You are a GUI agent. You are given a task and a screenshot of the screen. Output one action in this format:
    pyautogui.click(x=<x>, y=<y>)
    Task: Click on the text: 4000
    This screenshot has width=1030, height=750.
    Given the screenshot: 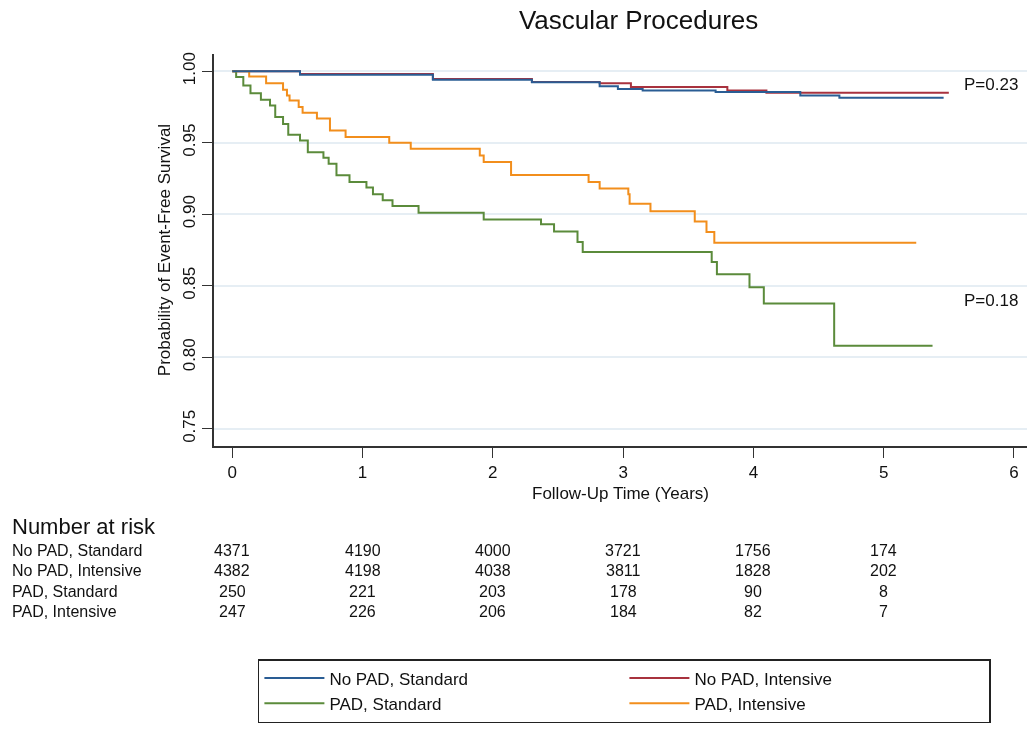 What is the action you would take?
    pyautogui.click(x=493, y=550)
    